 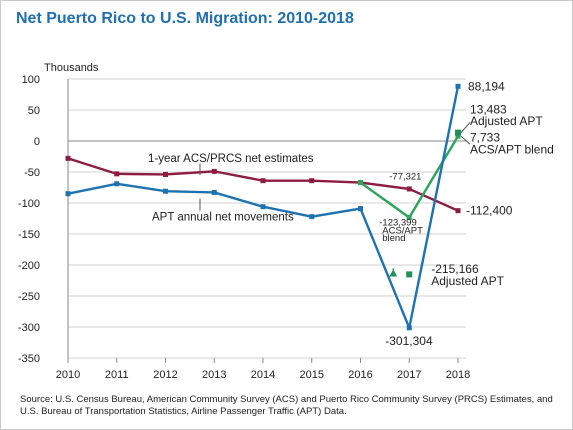 What do you see at coordinates (360, 375) in the screenshot?
I see `x-tick-label: 2016` at bounding box center [360, 375].